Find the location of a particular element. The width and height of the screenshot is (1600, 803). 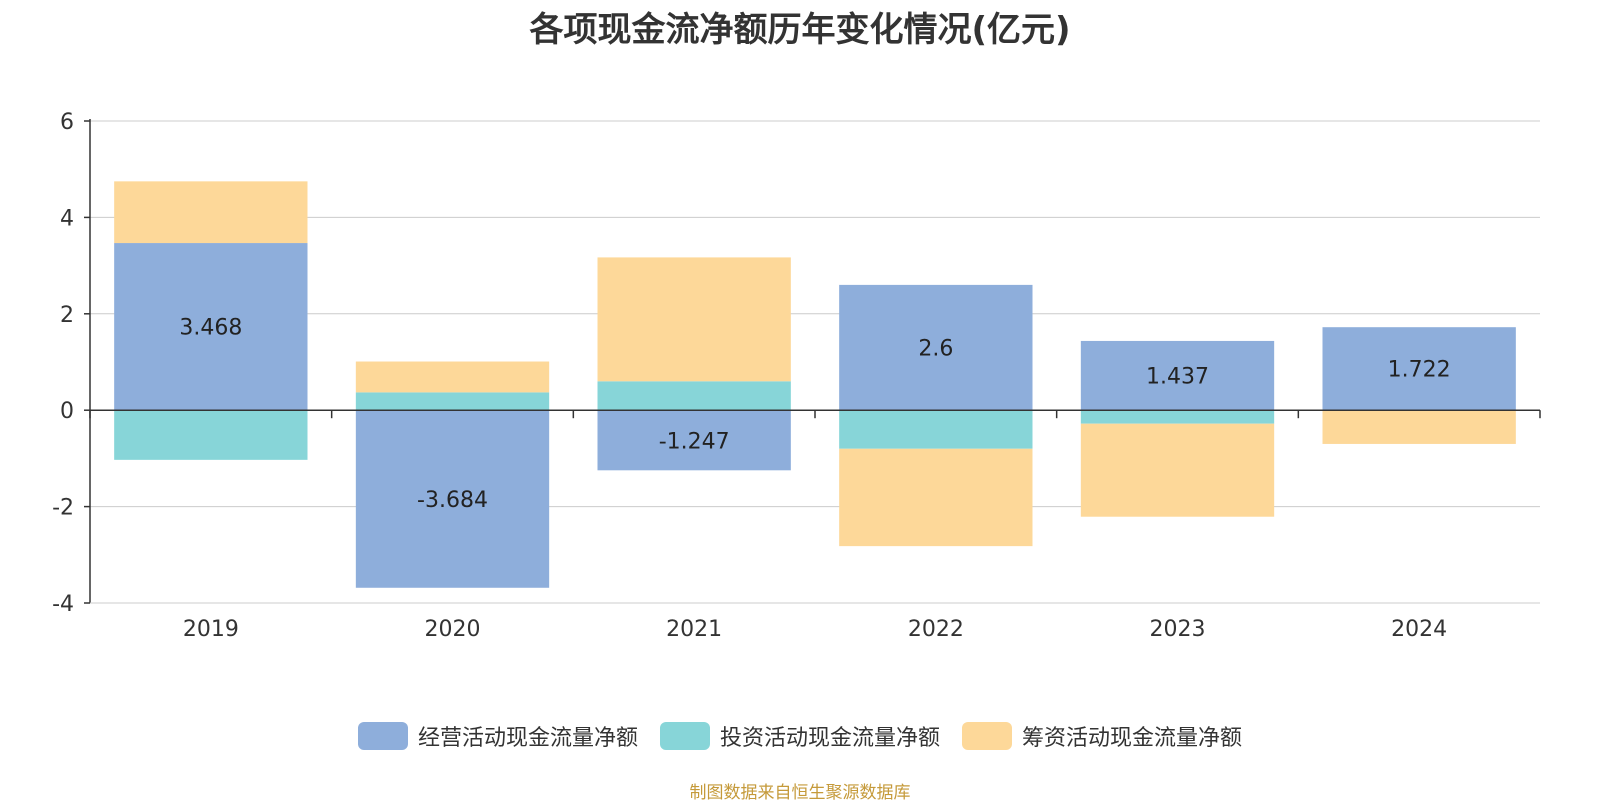

x-tick-label: 2024 is located at coordinates (1419, 629).